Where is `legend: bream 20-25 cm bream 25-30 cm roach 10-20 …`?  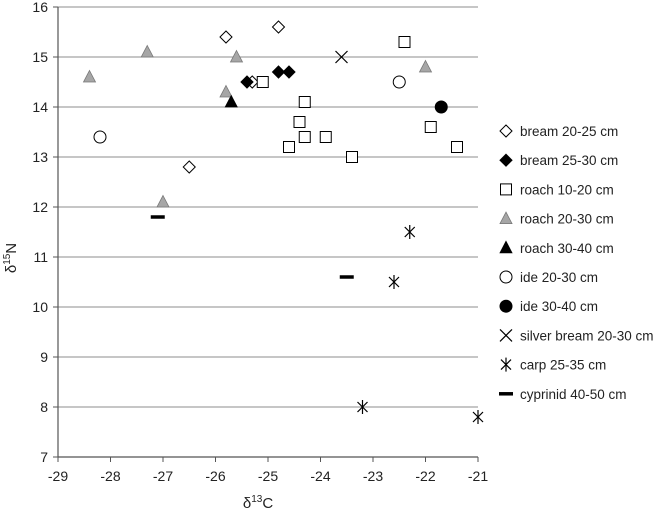
legend: bream 20-25 cm bream 25-30 cm roach 10-20 … is located at coordinates (576, 263).